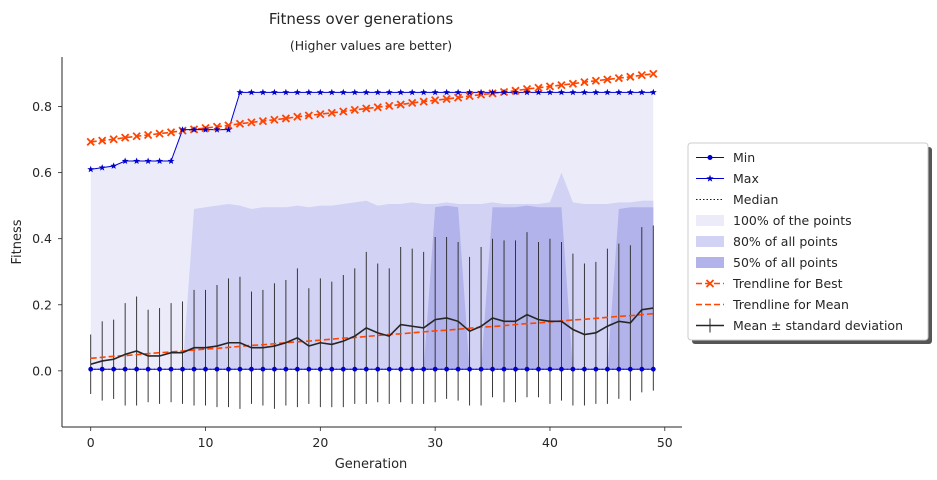 Image resolution: width=937 pixels, height=480 pixels. I want to click on legend-label: Trendline for Mean, so click(790, 304).